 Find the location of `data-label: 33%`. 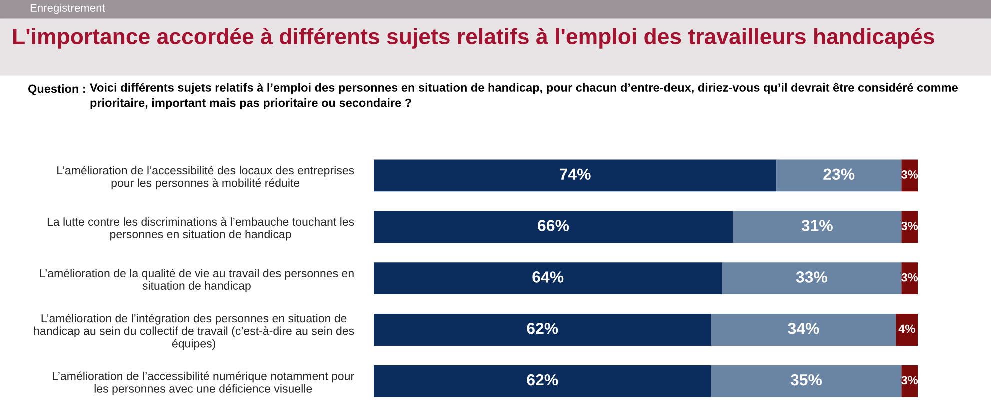

data-label: 33% is located at coordinates (812, 277).